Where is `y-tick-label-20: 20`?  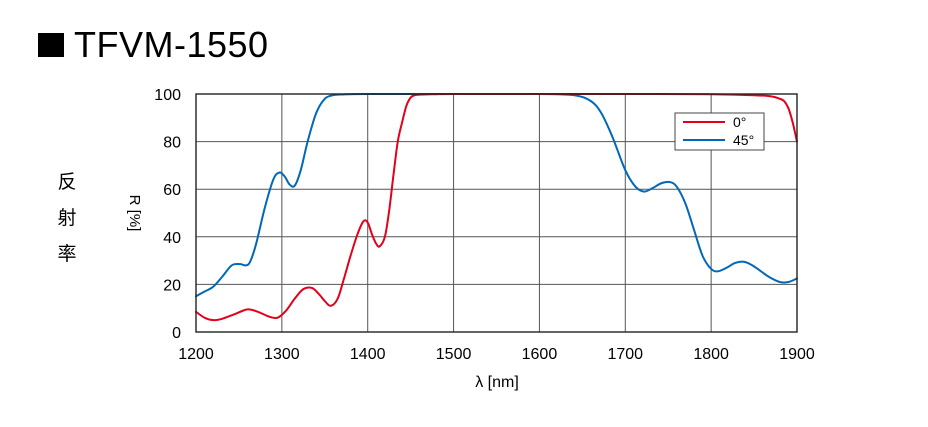 y-tick-label-20: 20 is located at coordinates (172, 285).